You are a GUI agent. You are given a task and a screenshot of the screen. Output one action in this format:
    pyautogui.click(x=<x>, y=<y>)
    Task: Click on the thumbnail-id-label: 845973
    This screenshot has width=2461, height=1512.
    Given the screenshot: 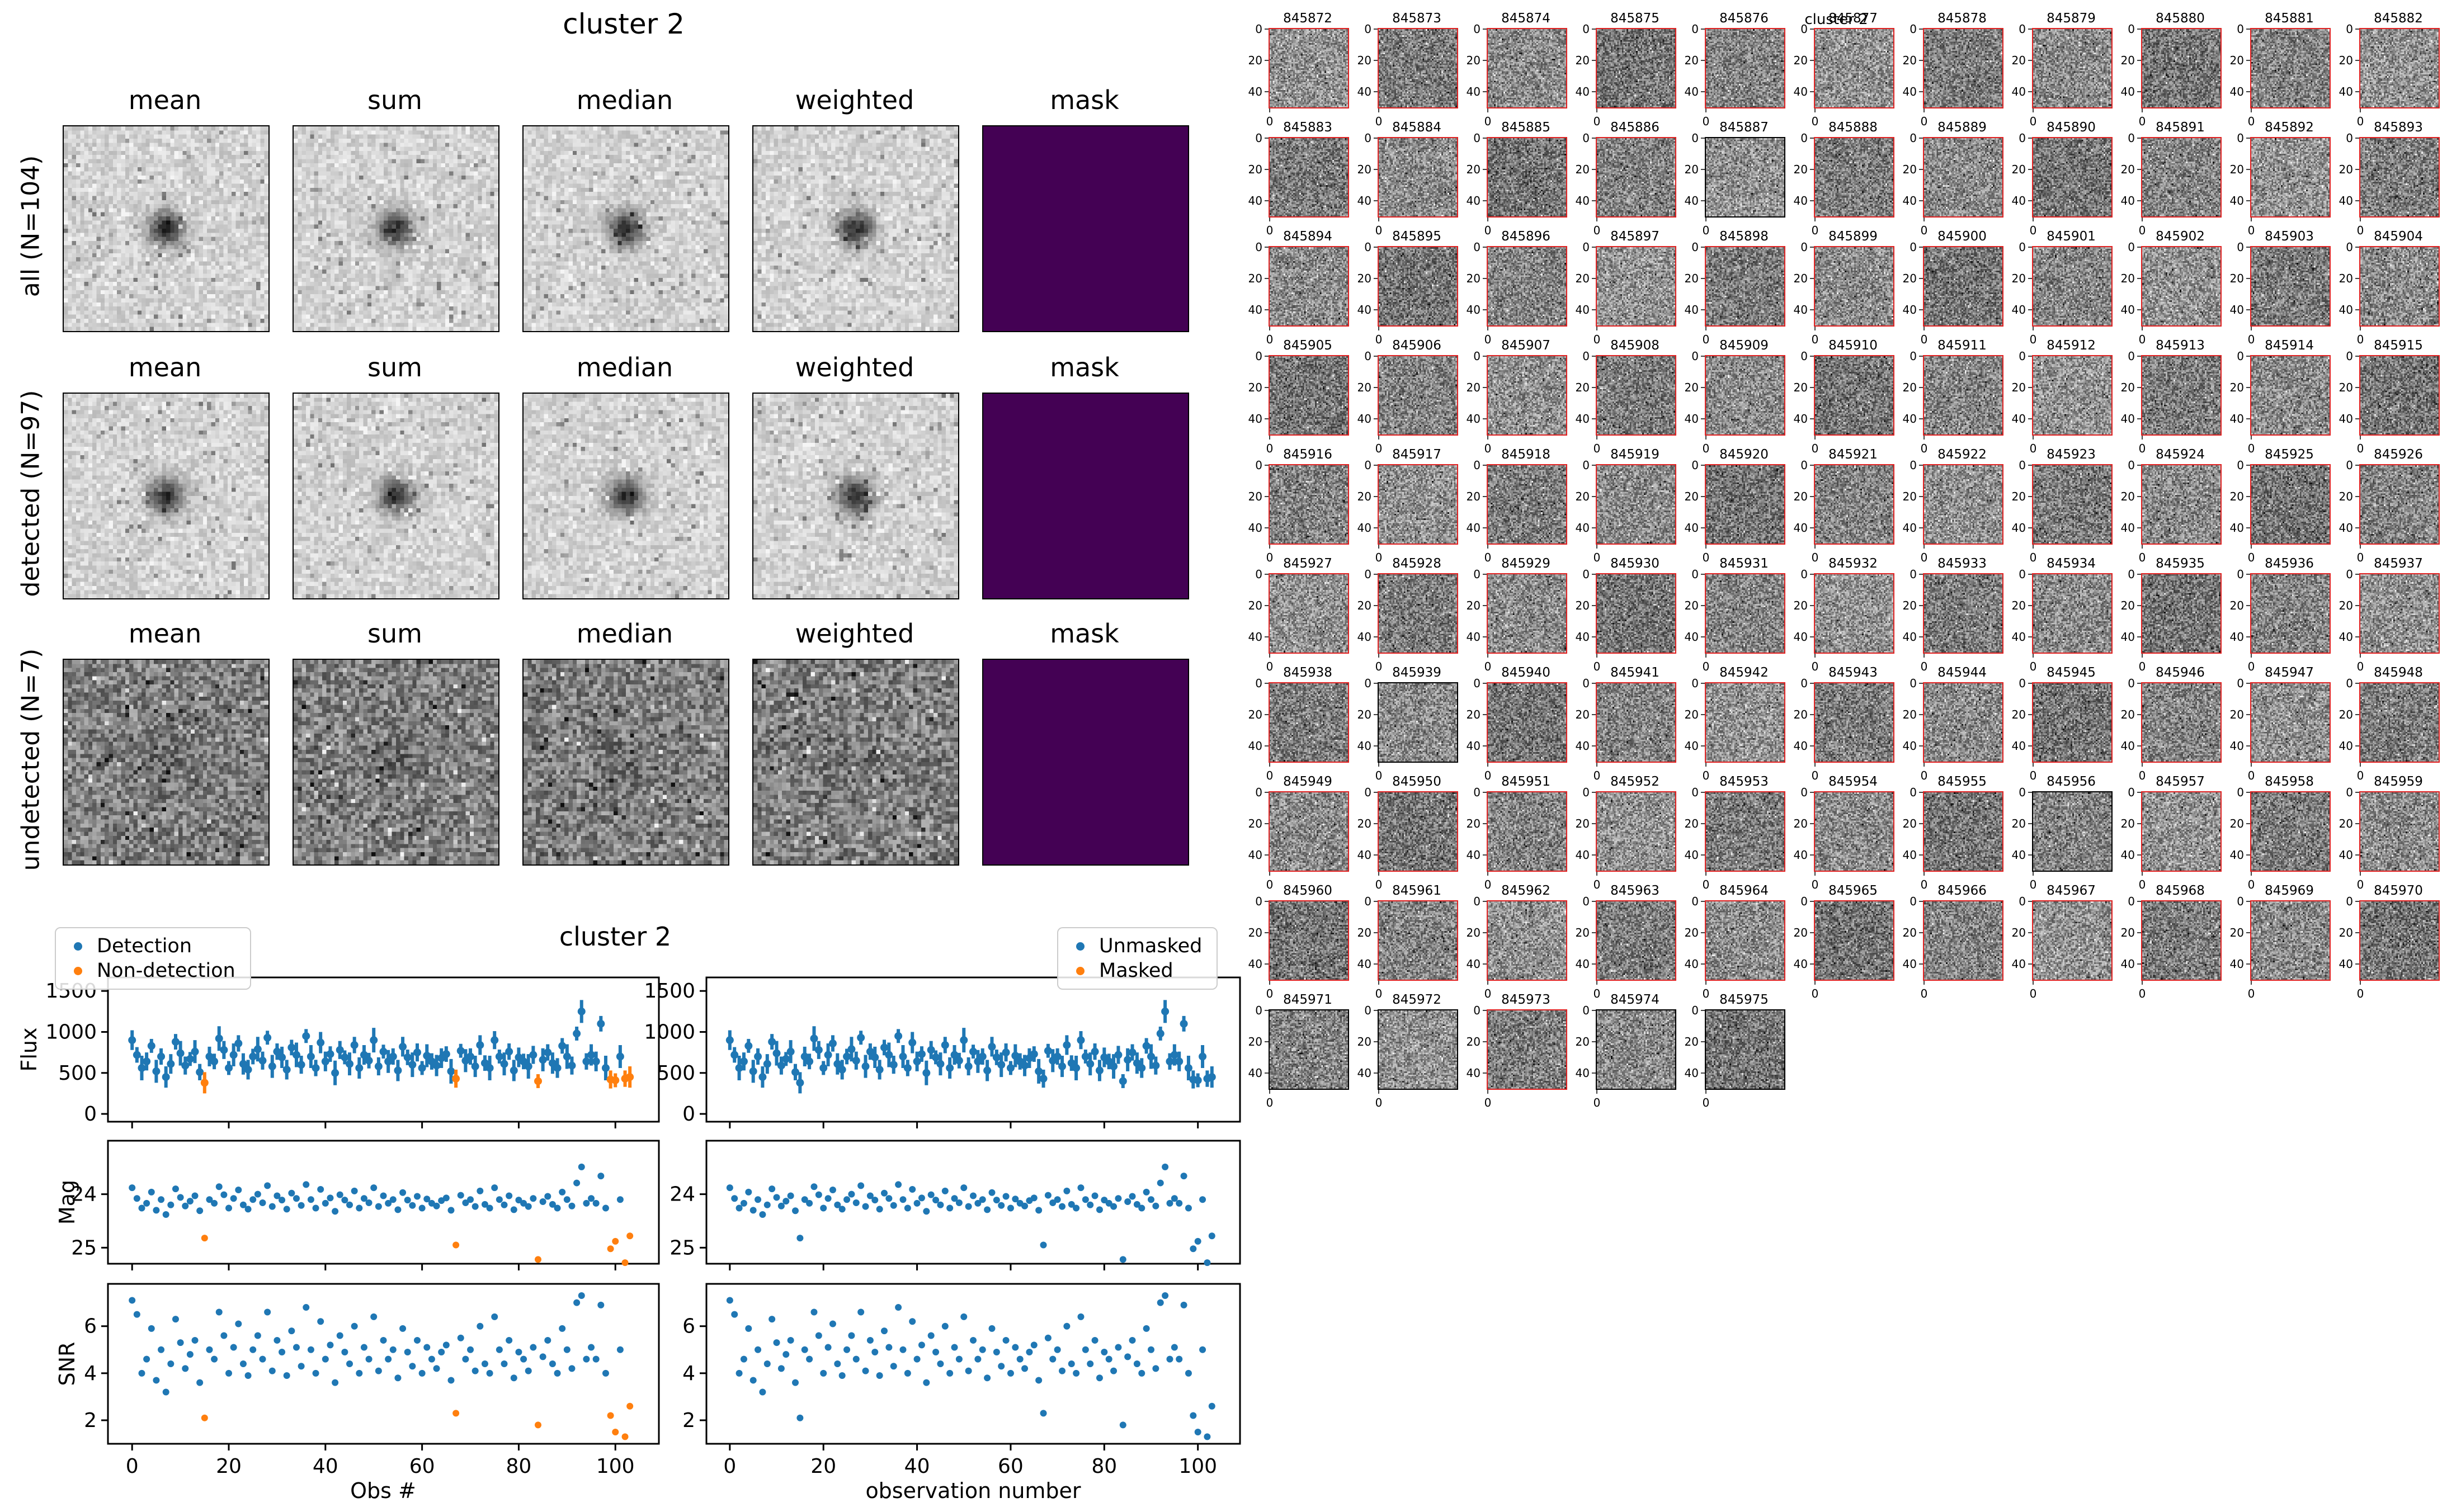 What is the action you would take?
    pyautogui.click(x=1525, y=1000)
    